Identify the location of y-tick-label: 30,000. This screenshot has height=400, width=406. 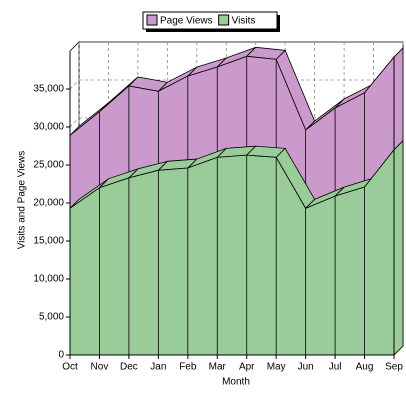
(48, 127).